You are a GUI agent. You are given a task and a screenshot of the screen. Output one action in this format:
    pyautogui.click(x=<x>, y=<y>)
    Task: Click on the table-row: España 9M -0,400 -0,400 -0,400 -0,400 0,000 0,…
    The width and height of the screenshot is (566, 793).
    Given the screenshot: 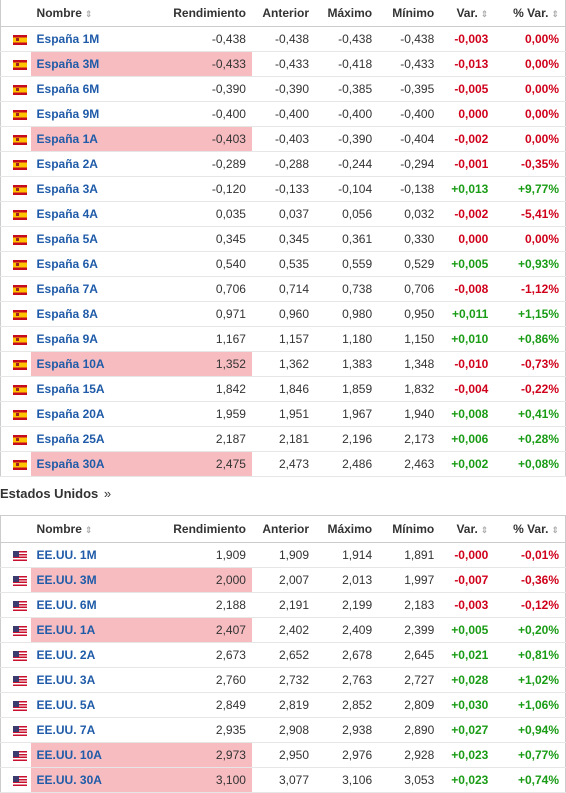 What is the action you would take?
    pyautogui.click(x=283, y=114)
    